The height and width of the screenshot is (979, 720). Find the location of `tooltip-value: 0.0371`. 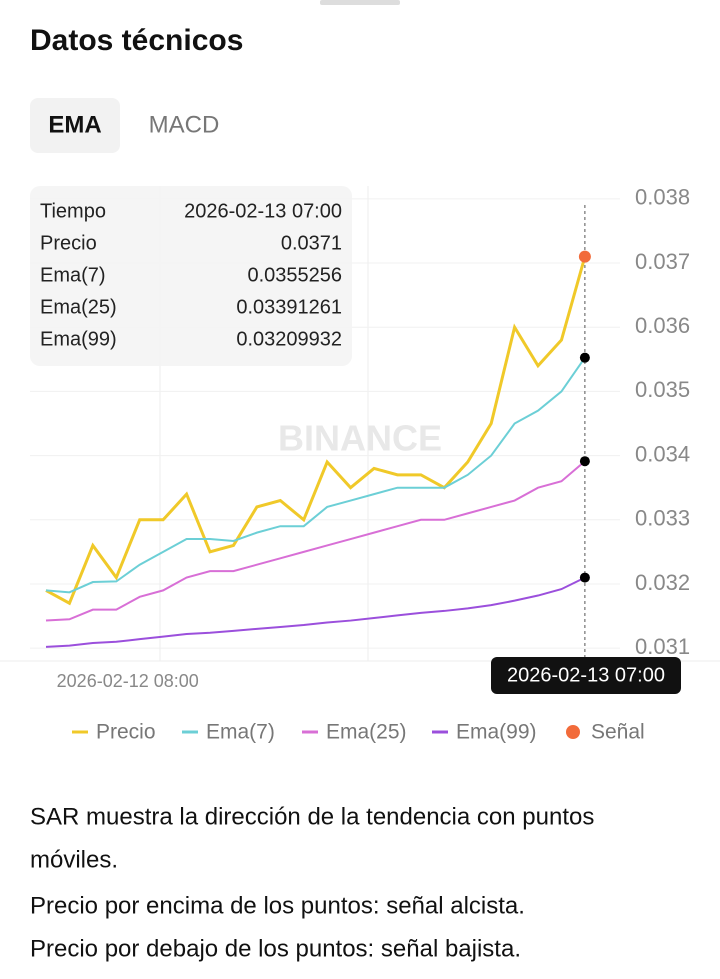

tooltip-value: 0.0371 is located at coordinates (311, 243).